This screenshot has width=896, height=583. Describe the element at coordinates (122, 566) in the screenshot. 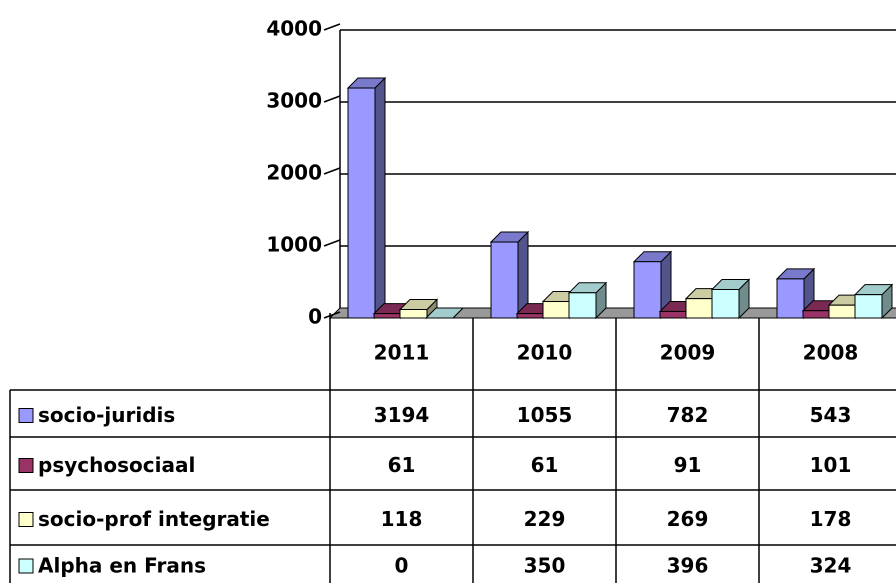

I see `legend-label: Alpha en Frans` at that location.